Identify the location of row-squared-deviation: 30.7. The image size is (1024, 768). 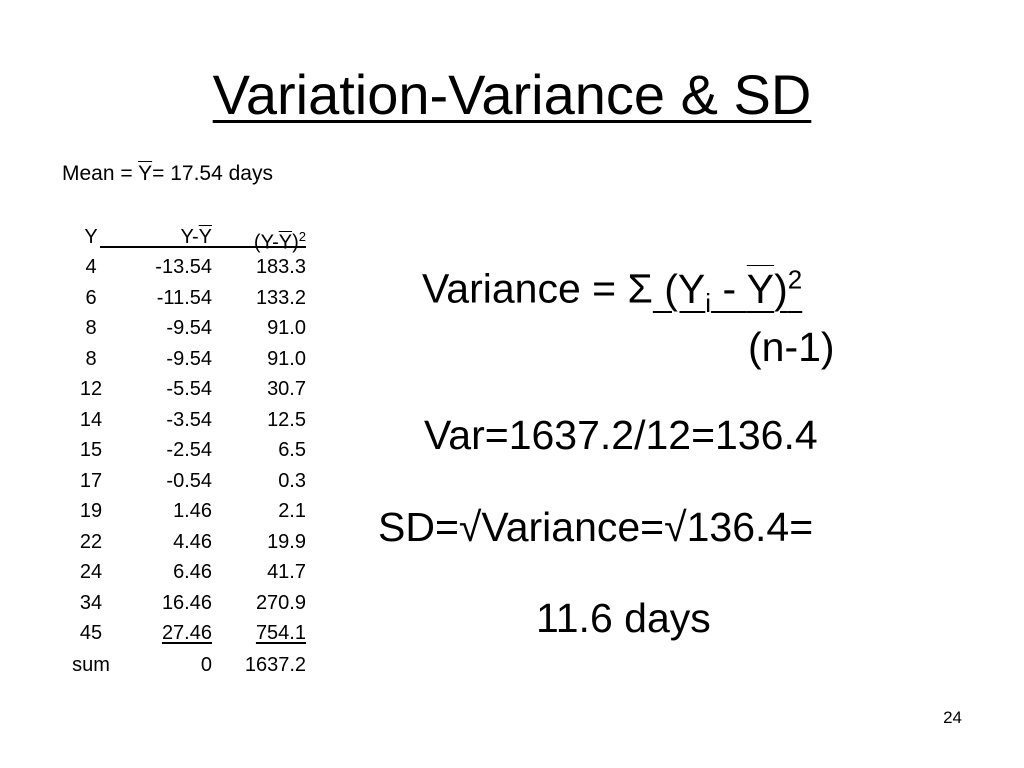
(286, 389).